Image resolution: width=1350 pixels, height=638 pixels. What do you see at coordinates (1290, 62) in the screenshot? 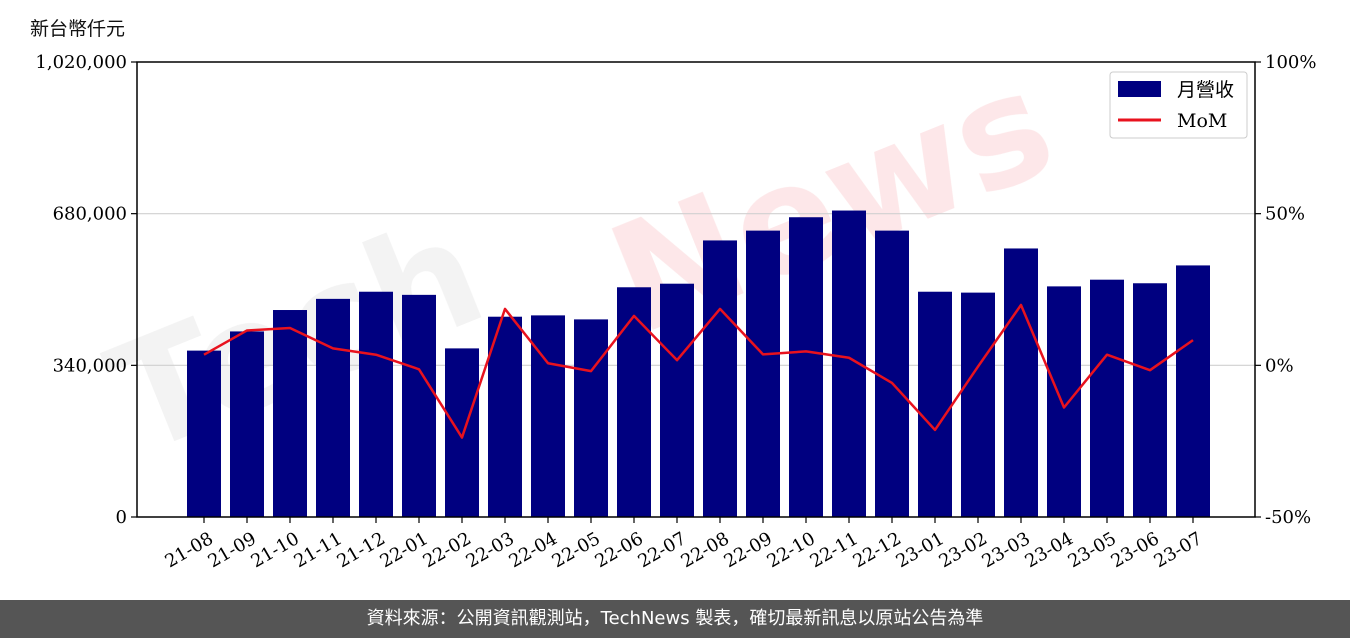
I see `y-right-tick-label: 100%` at bounding box center [1290, 62].